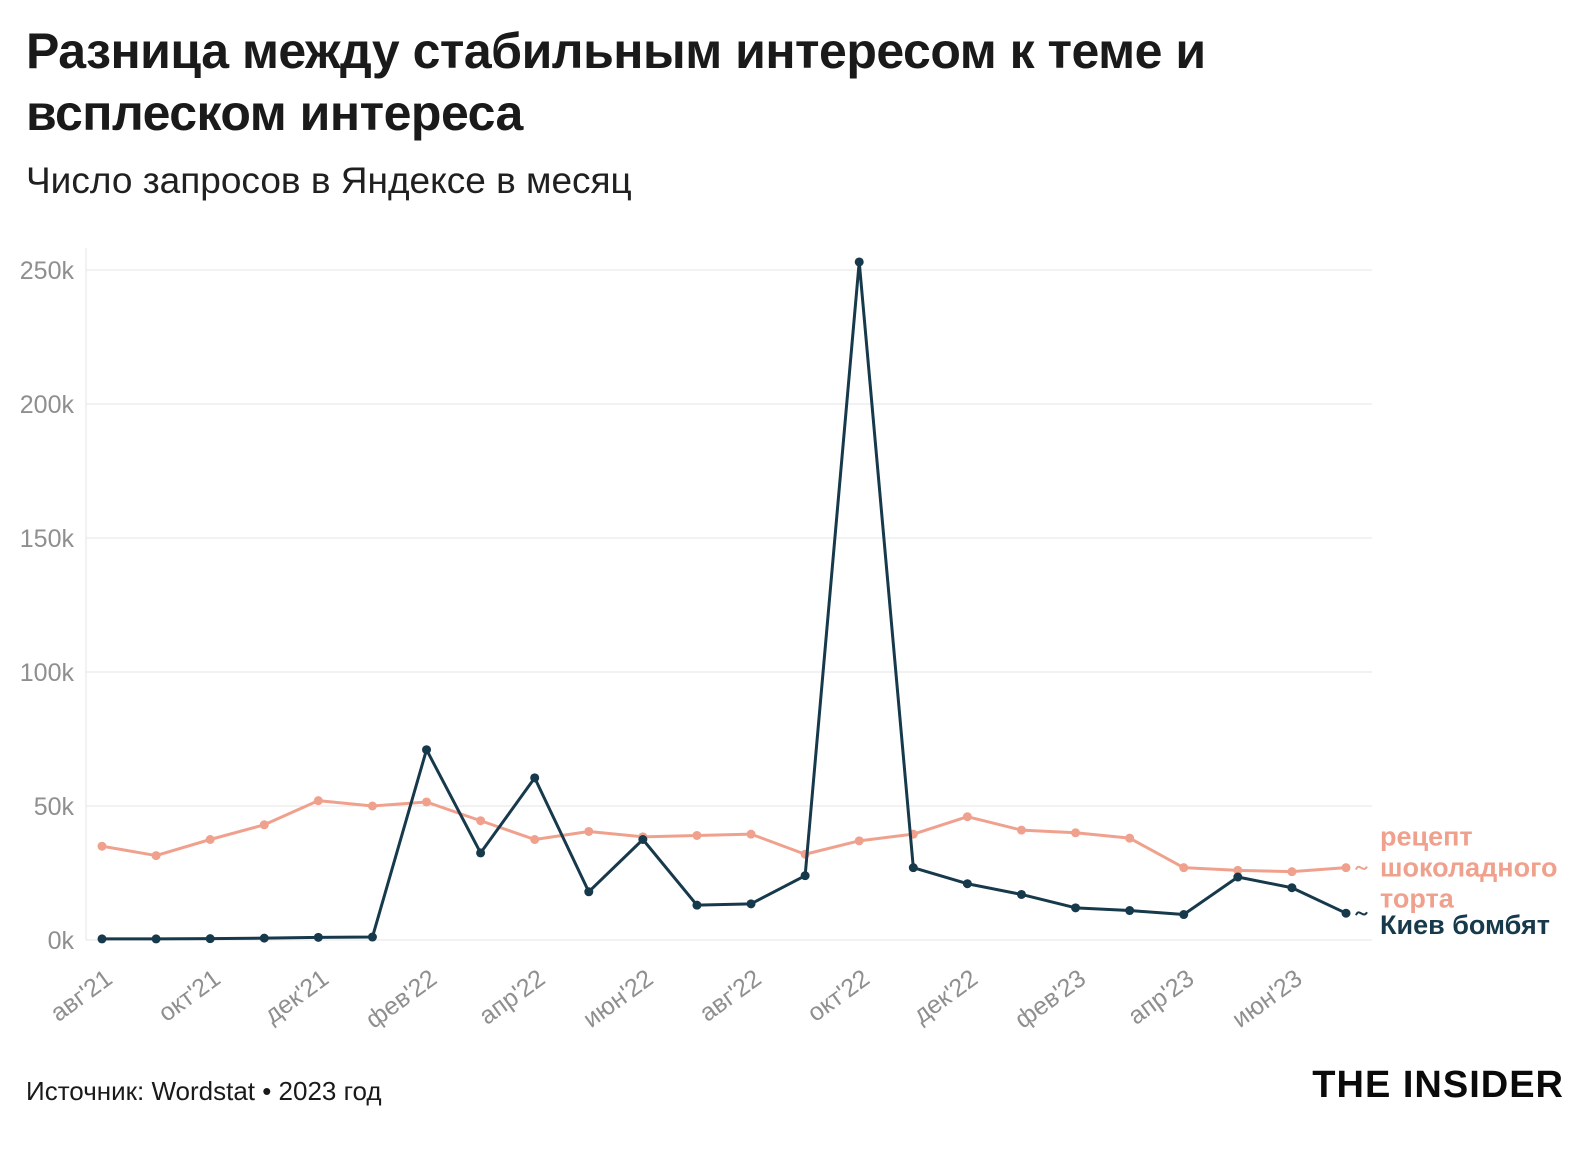  I want to click on y-axis-tick-label: 200k, so click(47, 405).